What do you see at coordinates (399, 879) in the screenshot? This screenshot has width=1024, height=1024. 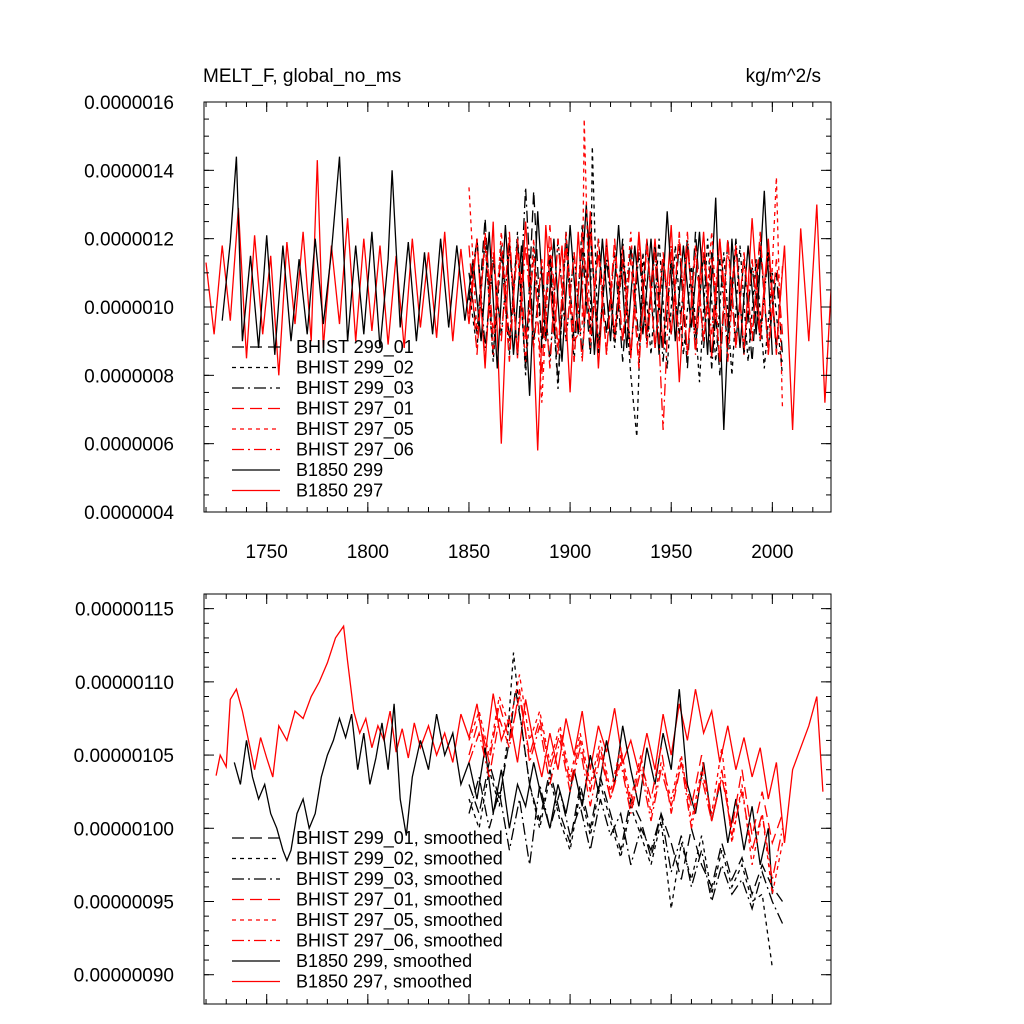 I see `bottom-chart-legend-label: BHIST 299_03, smoothed` at bounding box center [399, 879].